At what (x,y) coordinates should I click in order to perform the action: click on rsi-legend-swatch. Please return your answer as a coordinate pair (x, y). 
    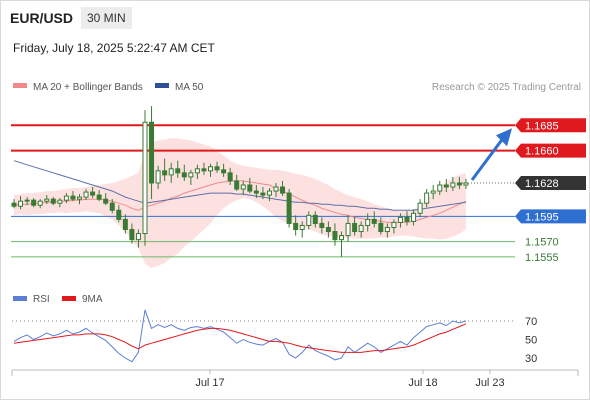
    Looking at the image, I should click on (20, 298).